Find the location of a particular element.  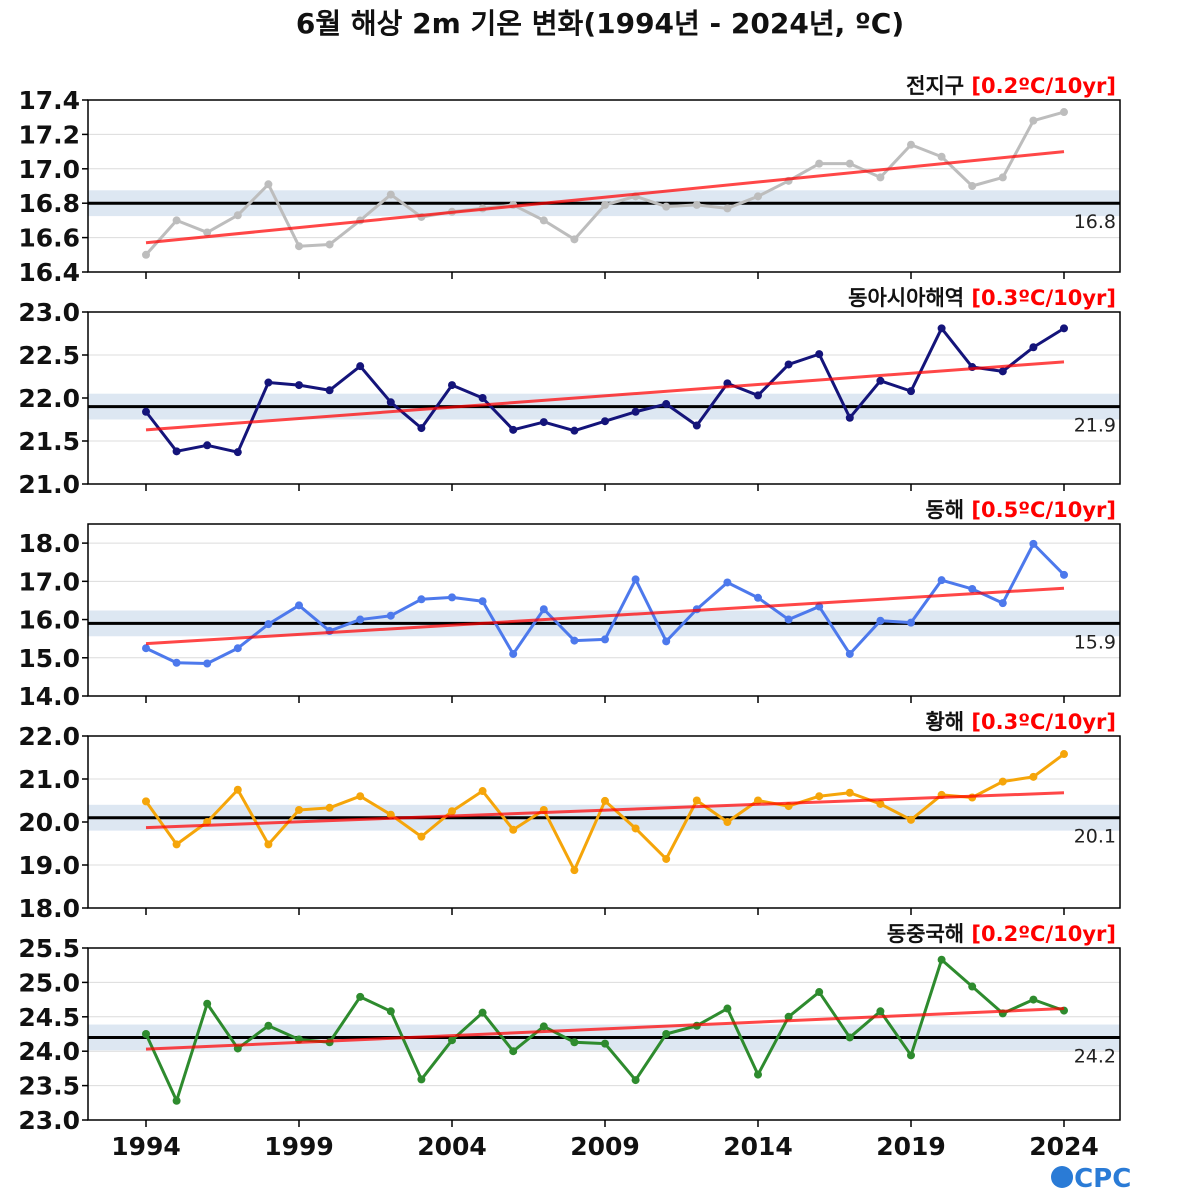

panel-trend-label: [0.5ºC/10yr] is located at coordinates (1043, 510).